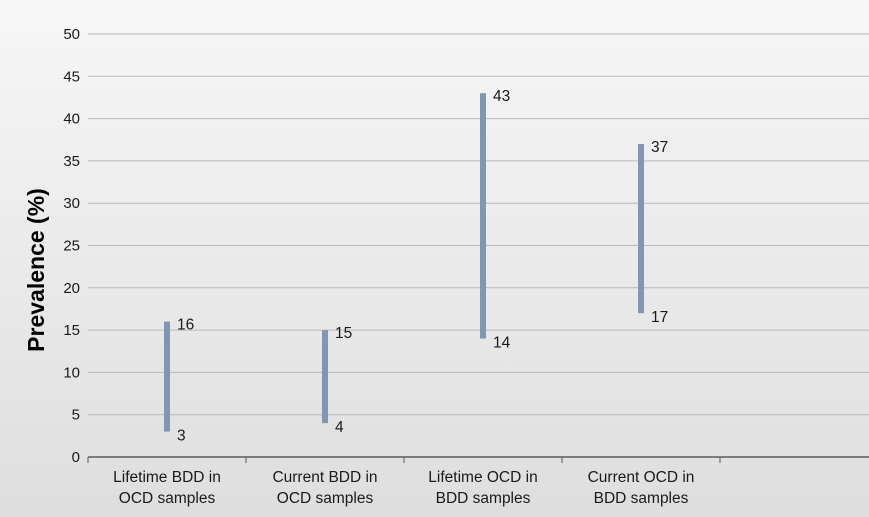  I want to click on y-tick-label: 40, so click(71, 119).